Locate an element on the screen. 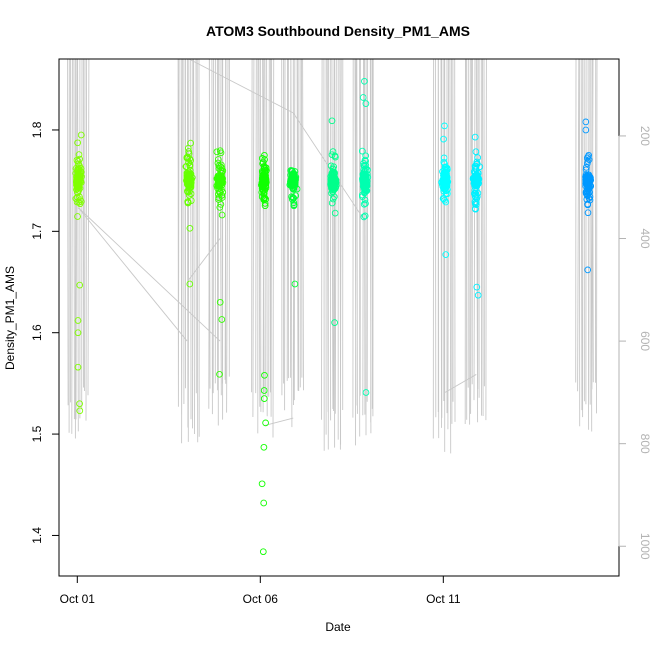  y2-tick-label: 1000 is located at coordinates (644, 546).